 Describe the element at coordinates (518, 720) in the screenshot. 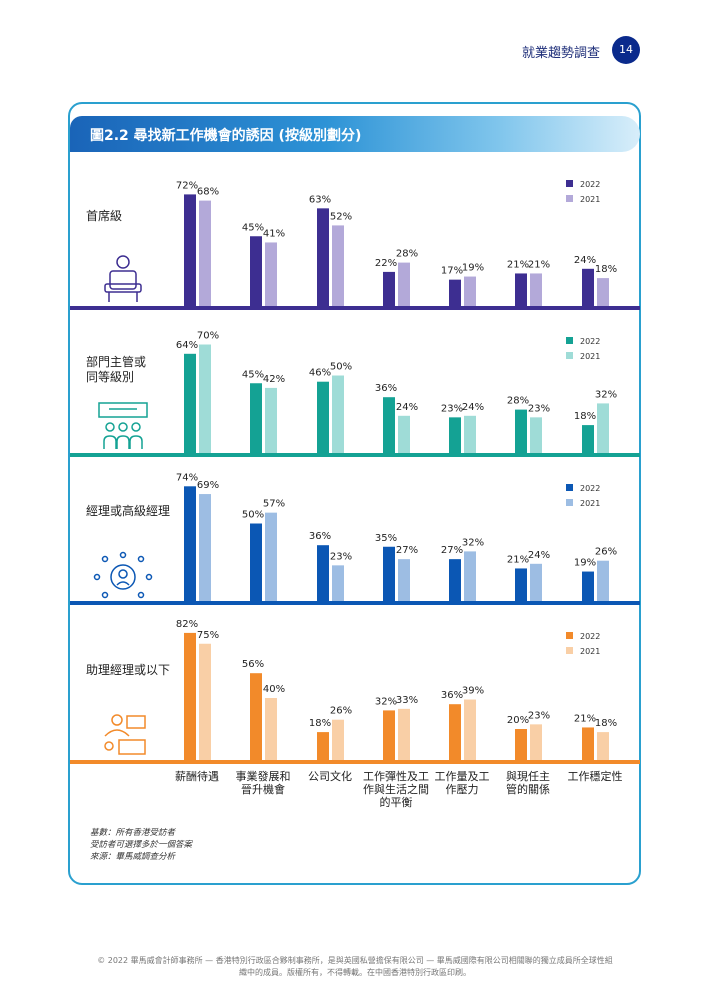

I see `value-label-2022: 20%` at that location.